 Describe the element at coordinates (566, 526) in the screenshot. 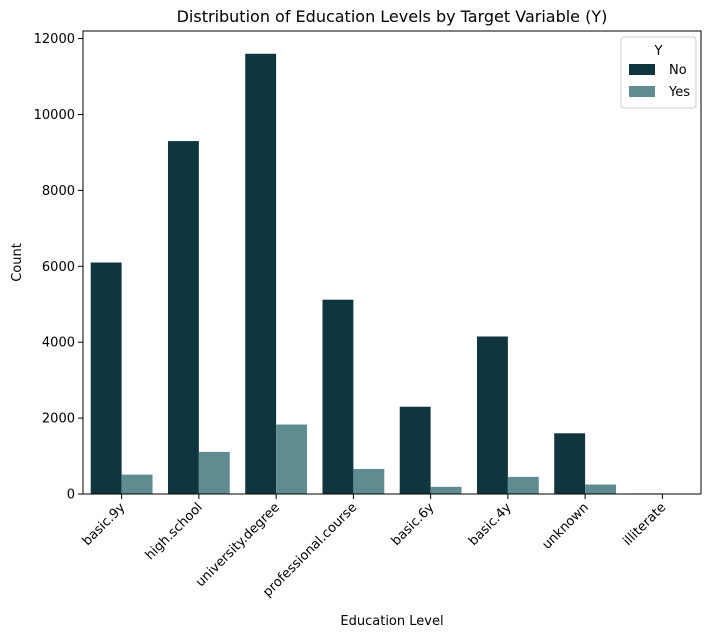

I see `x-tick-label: unknown` at that location.